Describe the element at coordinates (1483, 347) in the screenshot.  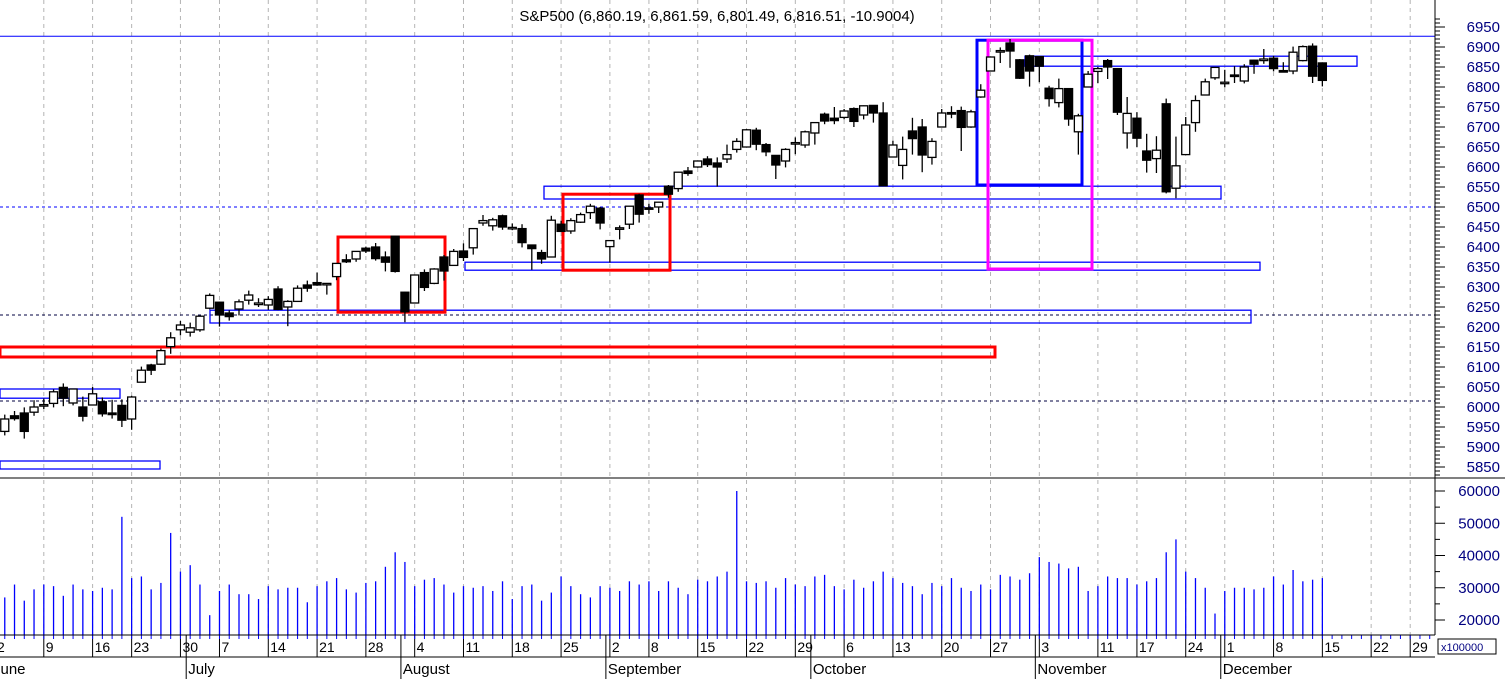
I see `price-tick-label: 6150` at that location.